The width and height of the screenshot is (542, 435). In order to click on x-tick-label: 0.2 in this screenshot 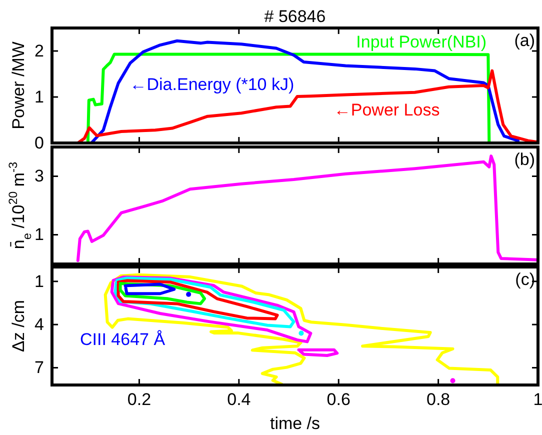, I will do `click(139, 400)`.